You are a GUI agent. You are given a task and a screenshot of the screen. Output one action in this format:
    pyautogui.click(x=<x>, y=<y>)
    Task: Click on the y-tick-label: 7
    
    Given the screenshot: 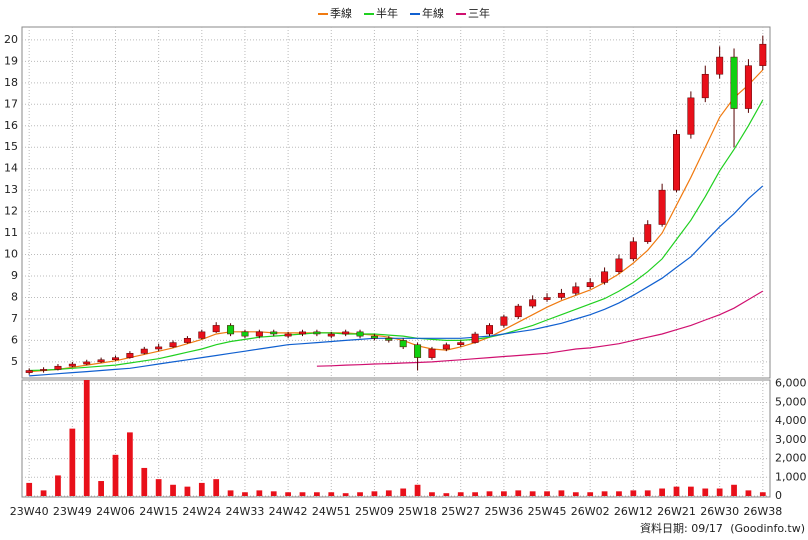 What is the action you would take?
    pyautogui.click(x=14, y=318)
    